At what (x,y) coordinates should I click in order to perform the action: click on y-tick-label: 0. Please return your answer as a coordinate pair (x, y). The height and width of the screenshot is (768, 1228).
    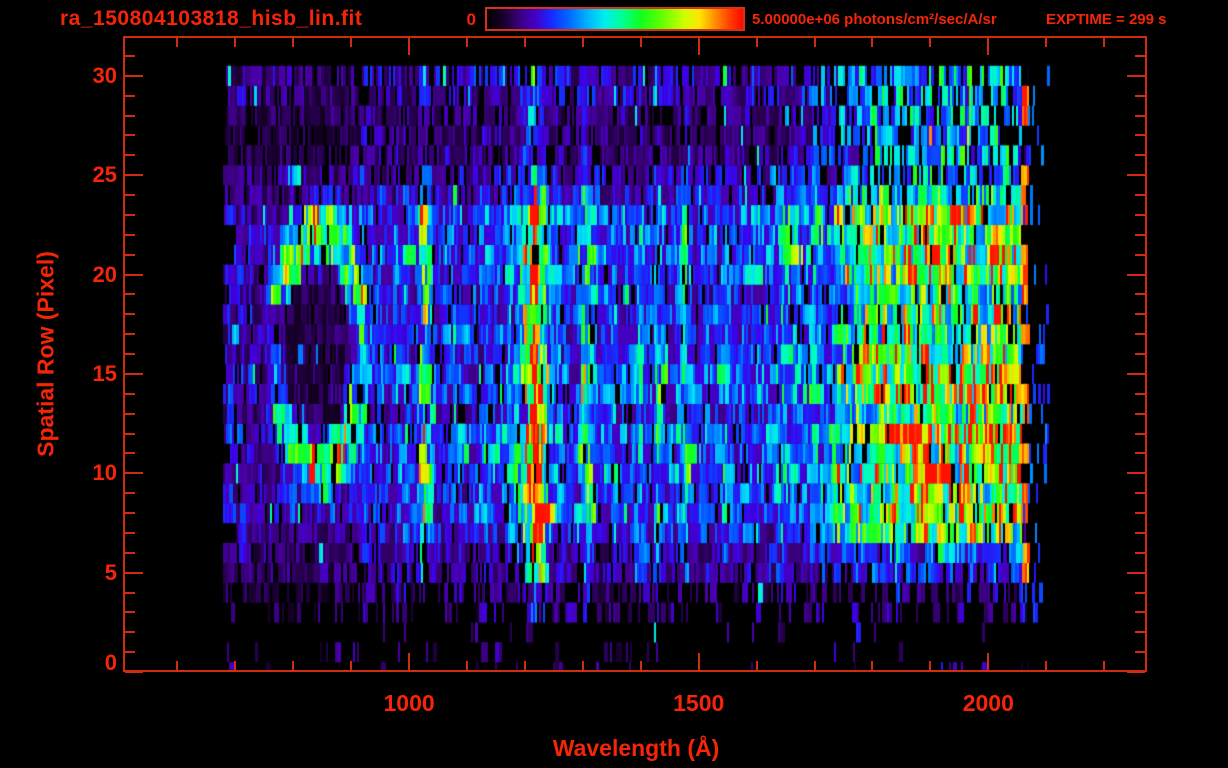
    Looking at the image, I should click on (110, 662).